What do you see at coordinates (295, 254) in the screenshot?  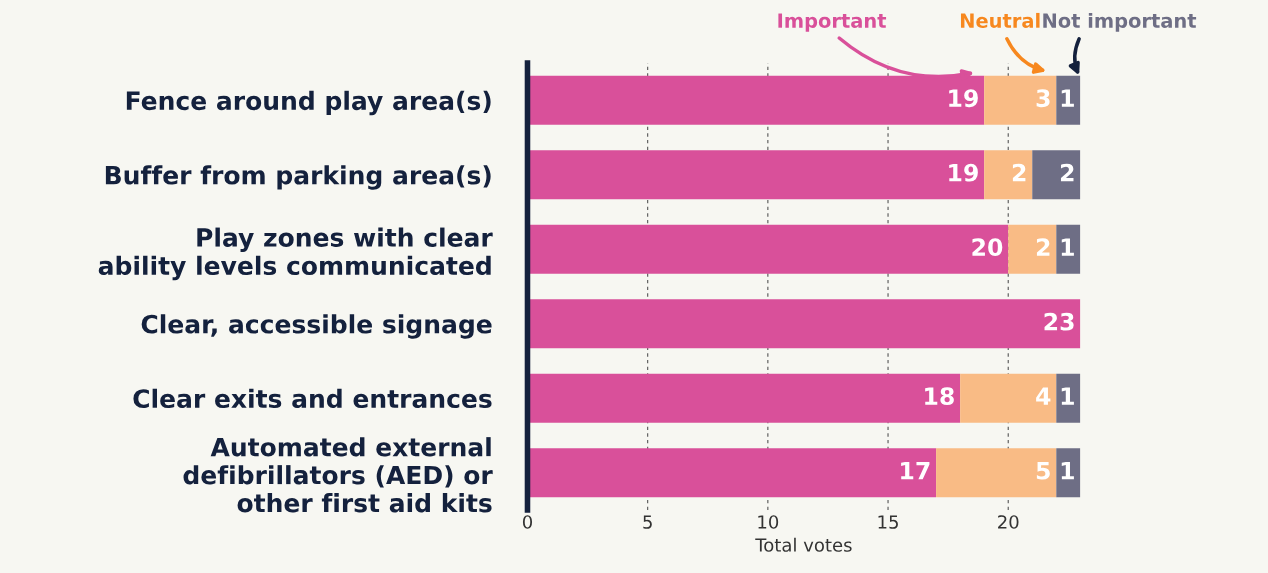 I see `y-tick-label: Play zones with clear ability levels communicated` at bounding box center [295, 254].